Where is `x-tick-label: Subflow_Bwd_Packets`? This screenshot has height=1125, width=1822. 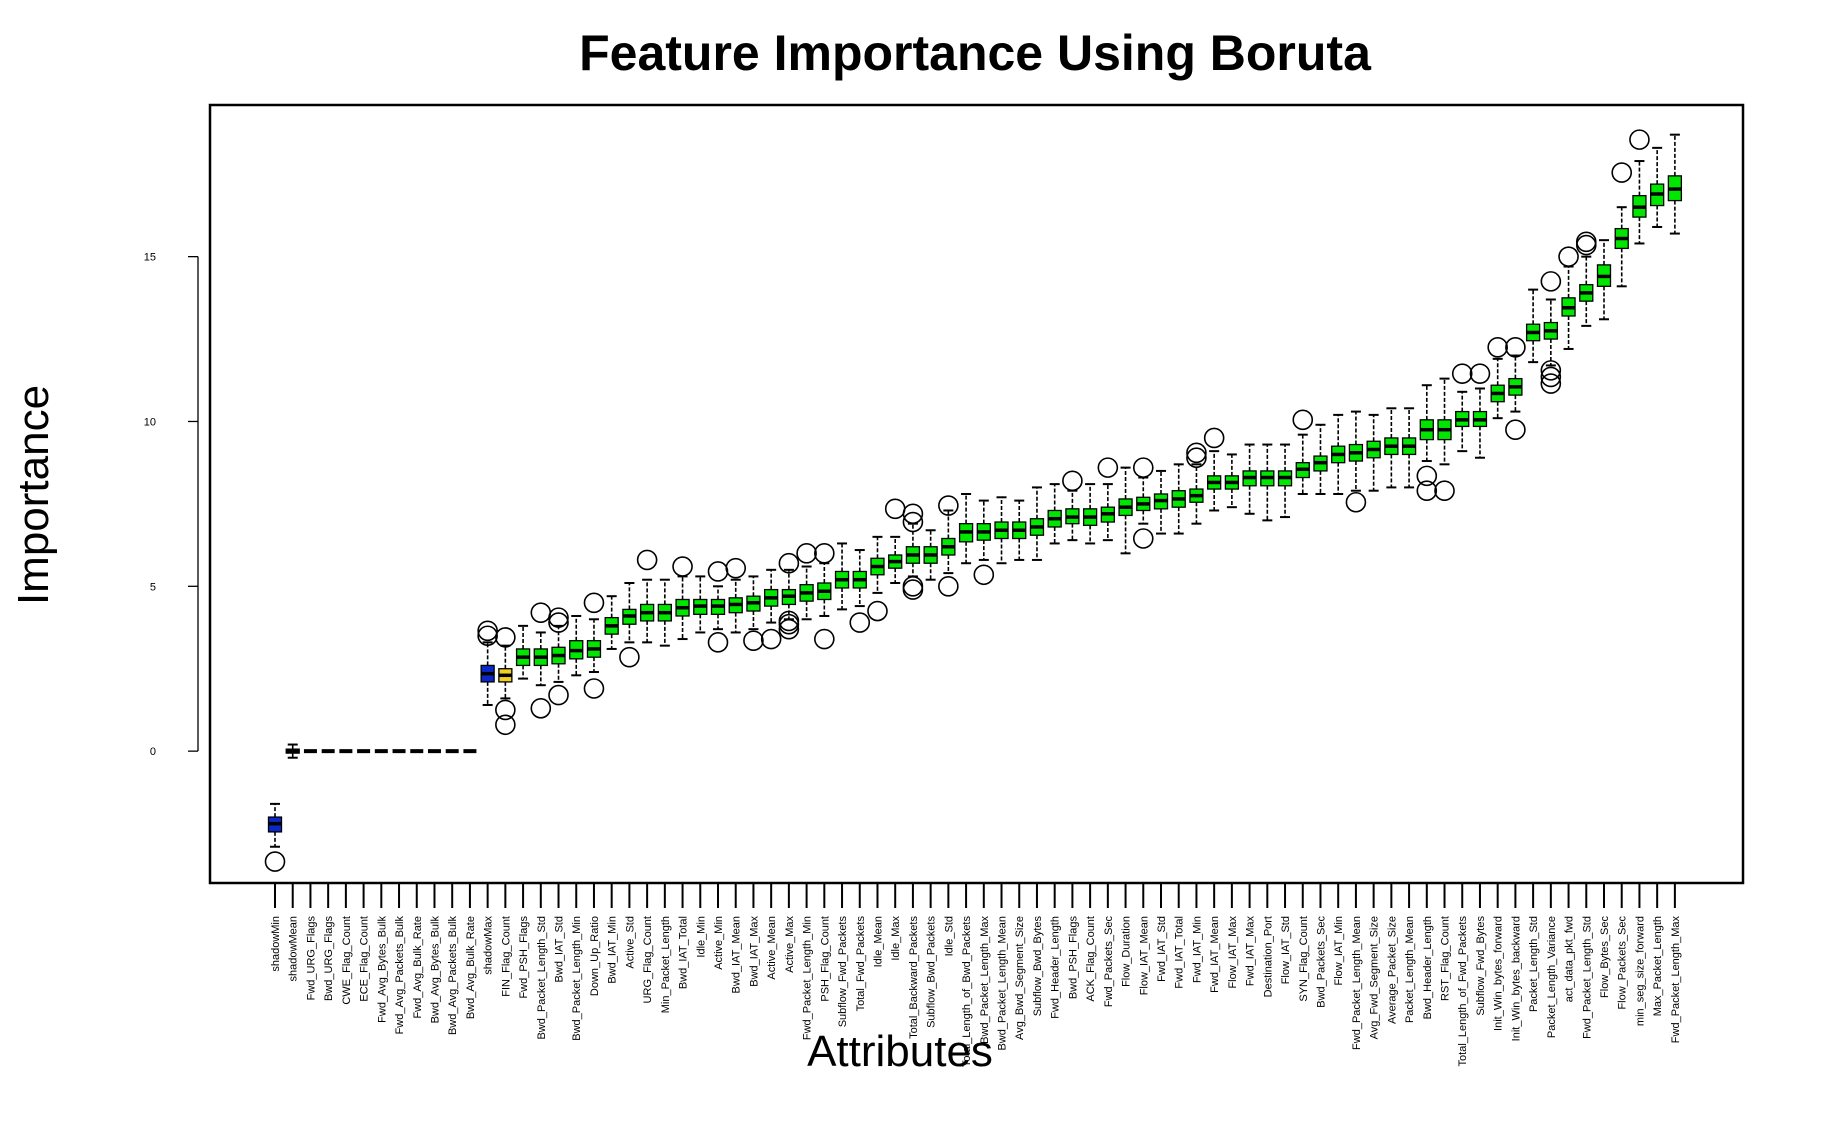 x-tick-label: Subflow_Bwd_Packets is located at coordinates (932, 972).